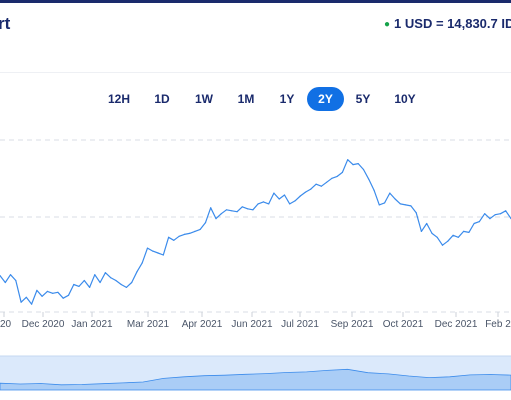 The width and height of the screenshot is (511, 400). Describe the element at coordinates (204, 99) in the screenshot. I see `tab-1w: 1W` at that location.